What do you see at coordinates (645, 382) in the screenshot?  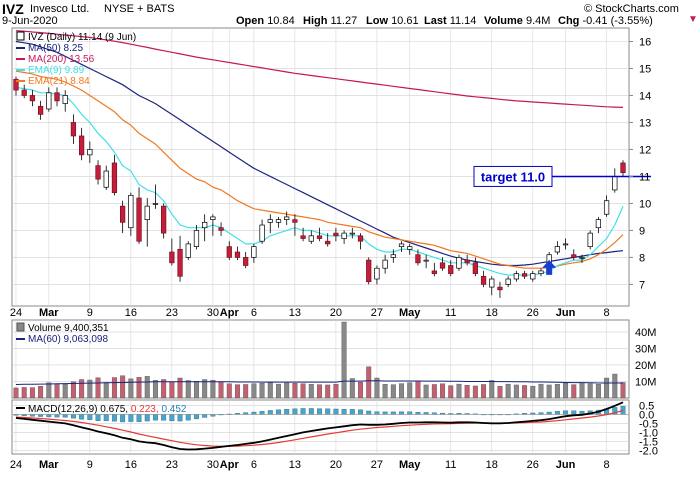 I see `volume-tick-label: 10M` at bounding box center [645, 382].